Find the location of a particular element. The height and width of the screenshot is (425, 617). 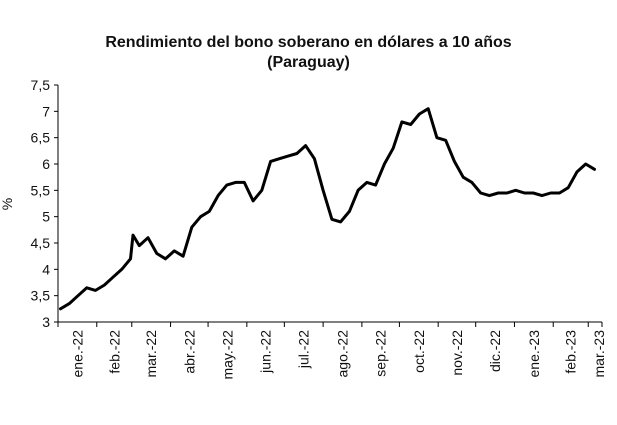

y-tick-label: 3,5 is located at coordinates (41, 296).